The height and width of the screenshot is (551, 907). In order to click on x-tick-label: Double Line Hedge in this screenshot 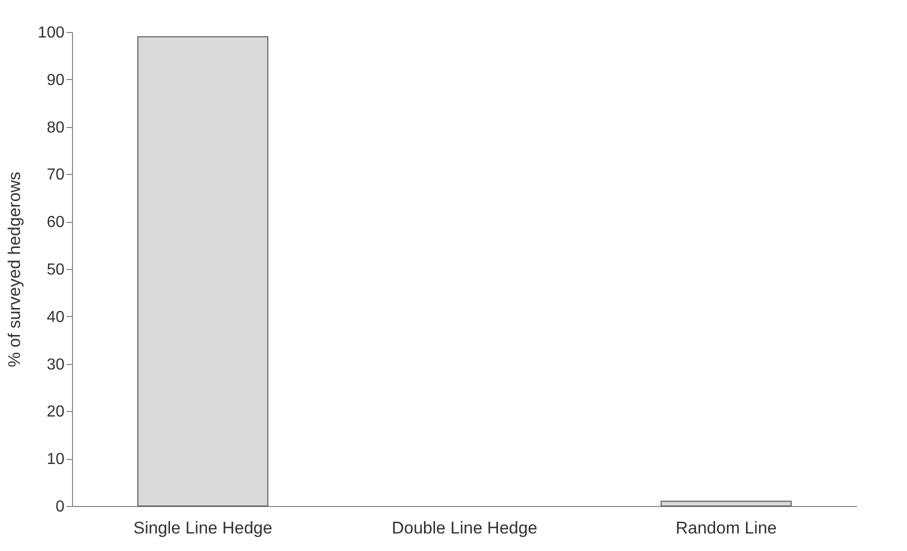, I will do `click(465, 528)`.